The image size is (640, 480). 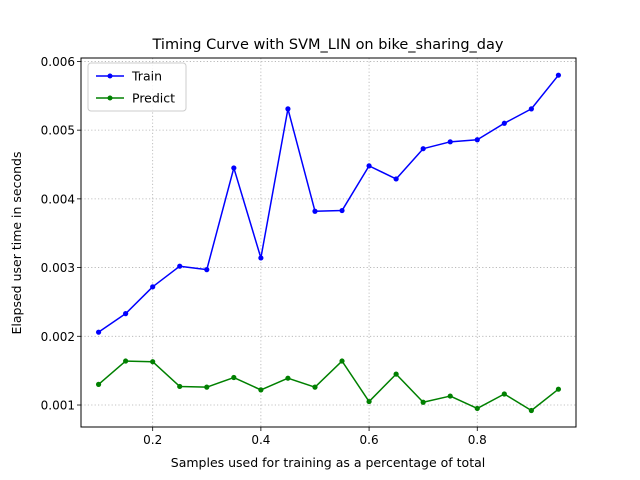 I want to click on legend-predict-label: Predict, so click(x=153, y=98).